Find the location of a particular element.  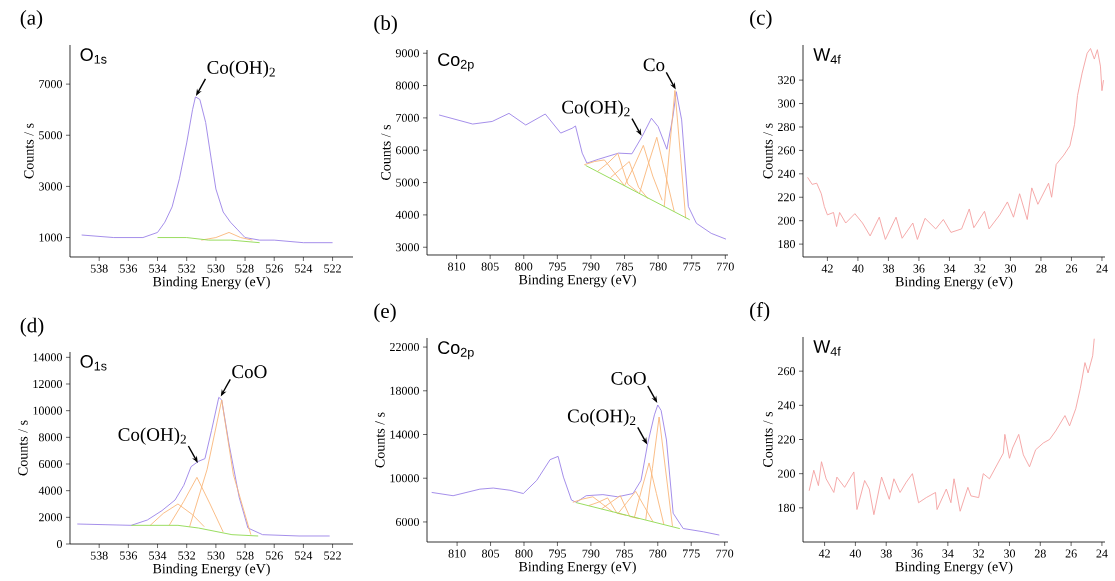

annotation: O$_{1s}$ is located at coordinates (93, 56).